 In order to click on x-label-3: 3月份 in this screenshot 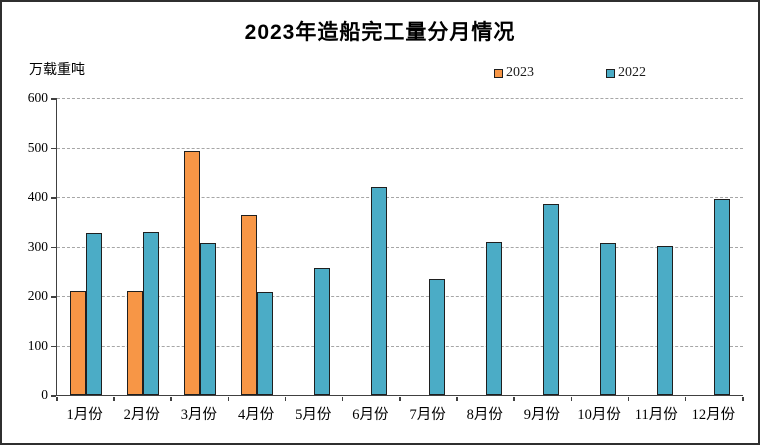, I will do `click(199, 415)`.